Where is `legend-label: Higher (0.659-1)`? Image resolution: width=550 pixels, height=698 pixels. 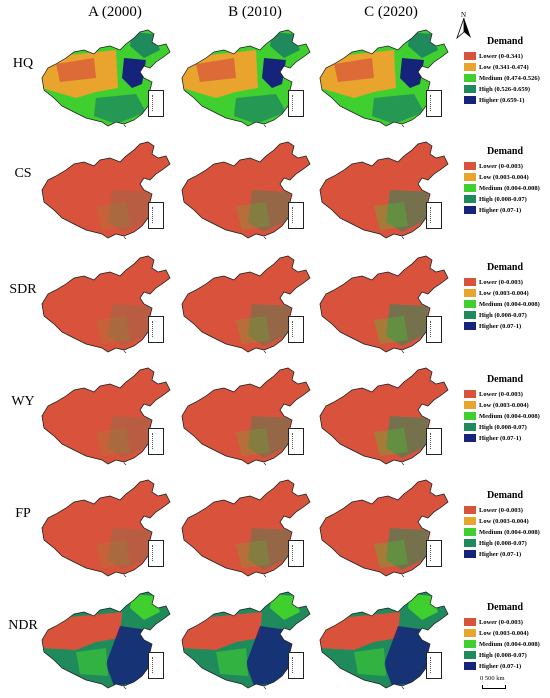
legend-label: Higher (0.659-1) is located at coordinates (502, 100).